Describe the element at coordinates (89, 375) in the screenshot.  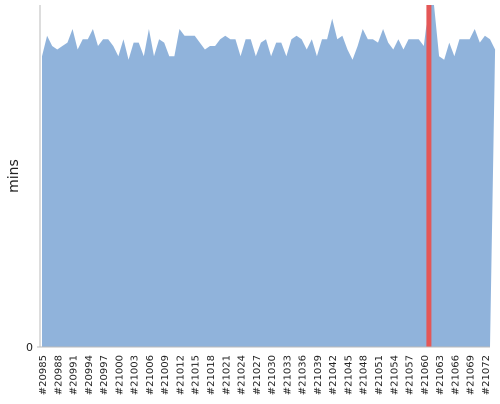
I see `x-tick-label: #20994` at that location.